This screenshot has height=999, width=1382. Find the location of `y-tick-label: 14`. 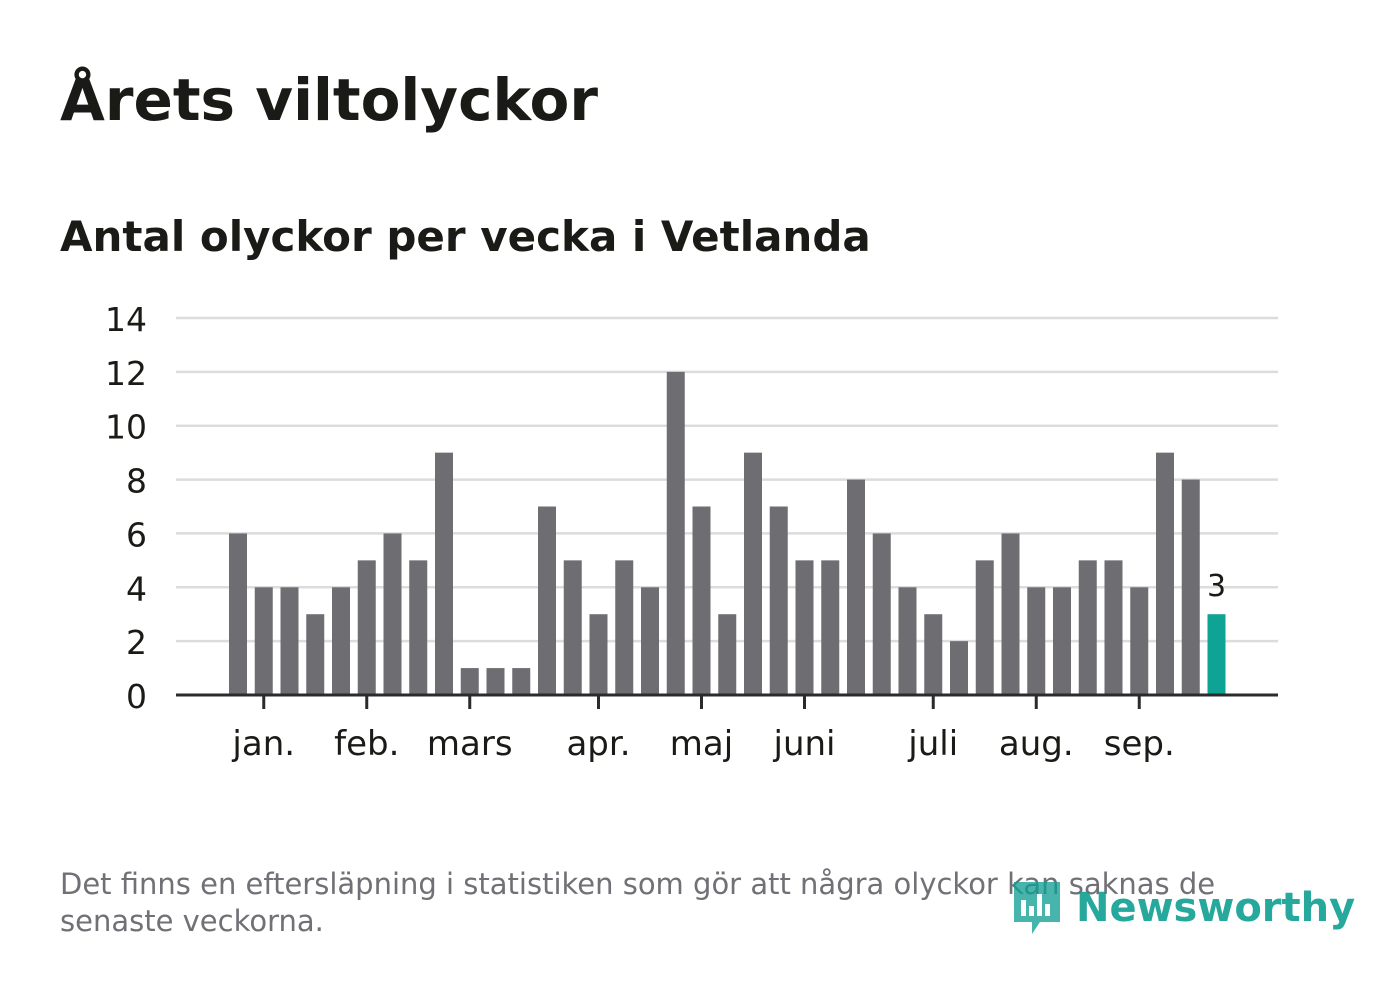

y-tick-label: 14 is located at coordinates (126, 319).